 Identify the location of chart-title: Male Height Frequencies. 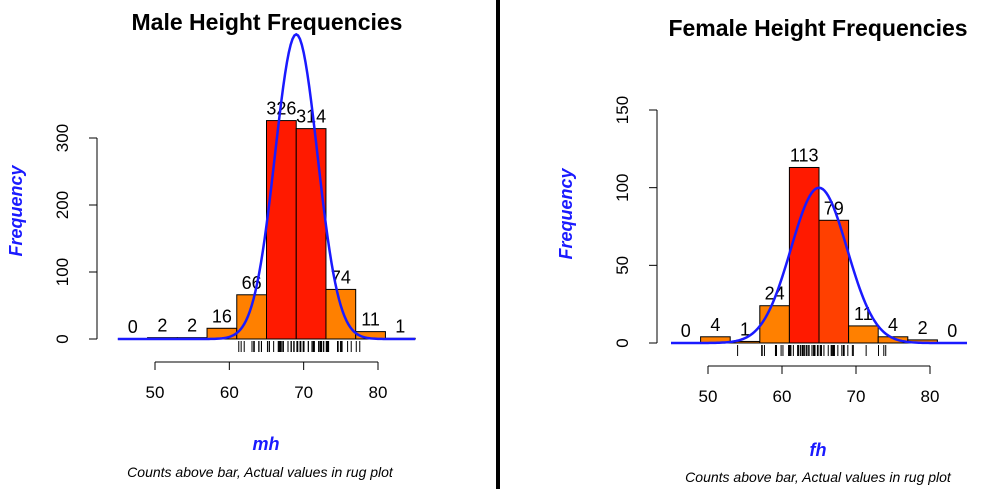
(267, 22).